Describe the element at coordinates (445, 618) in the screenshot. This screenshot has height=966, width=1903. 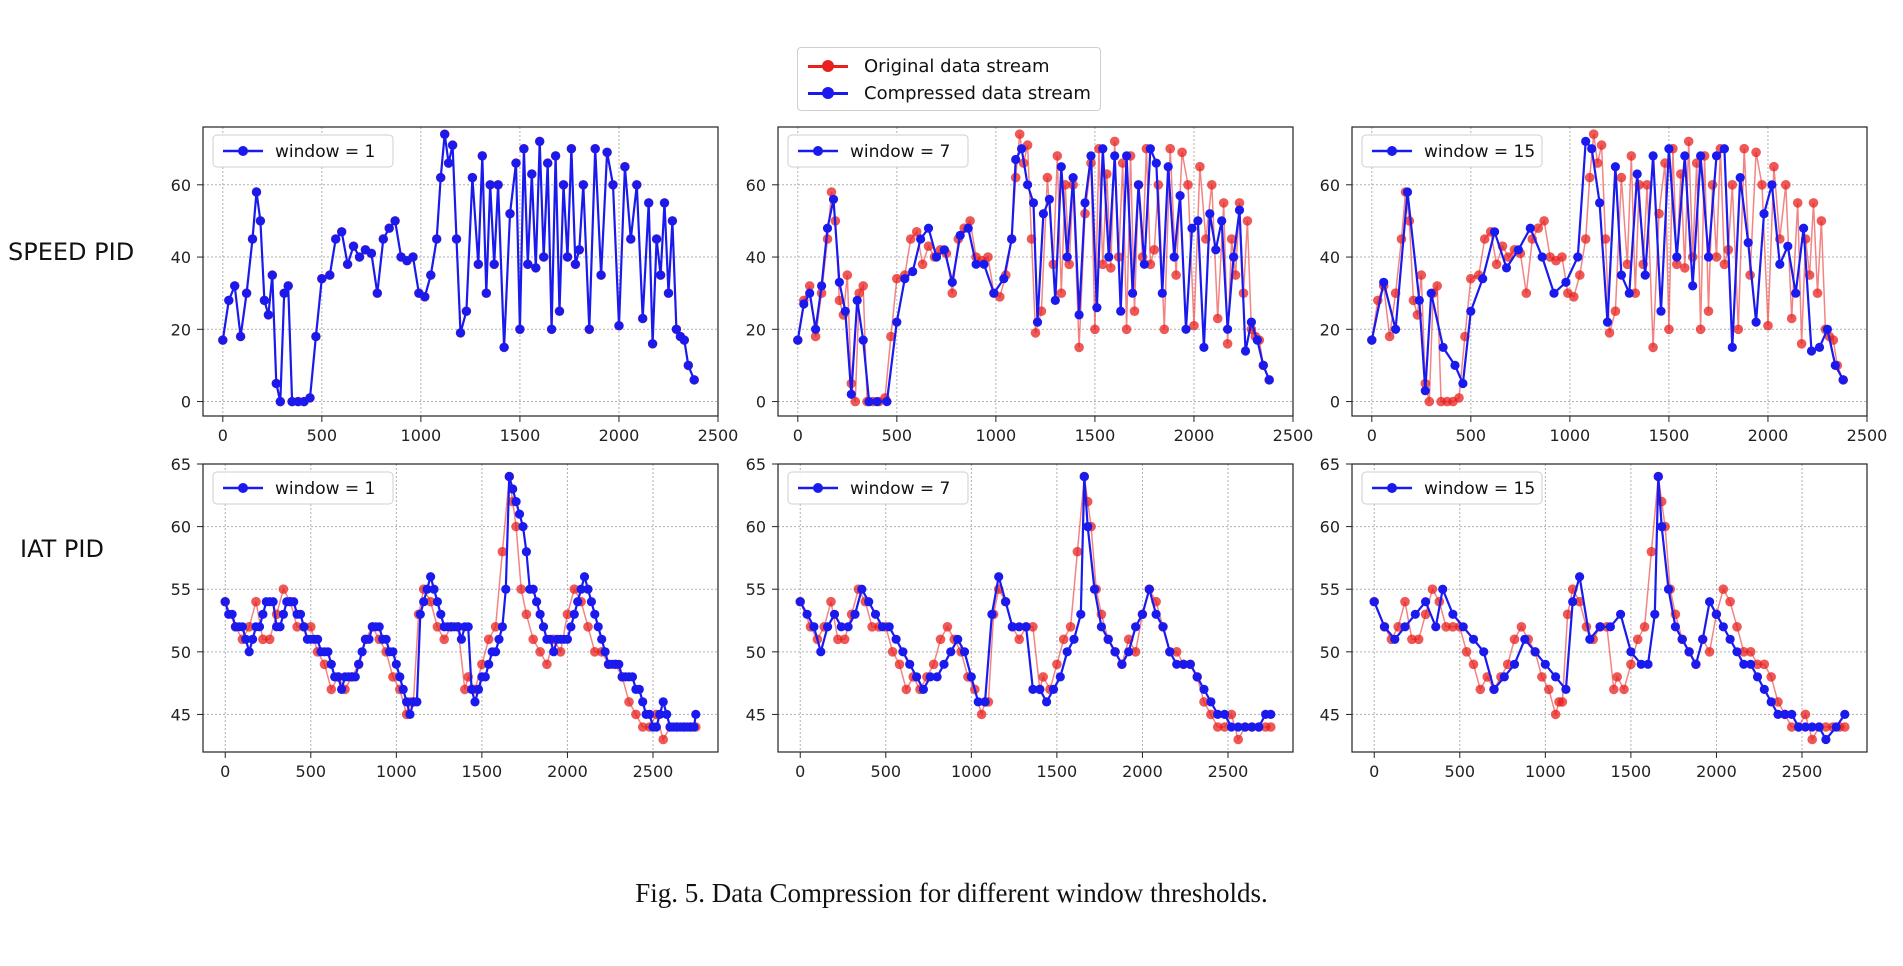
I see `chart-panel: 0 500 1000 1500 2000 2500 45 50 55 60 65 window = 1` at that location.